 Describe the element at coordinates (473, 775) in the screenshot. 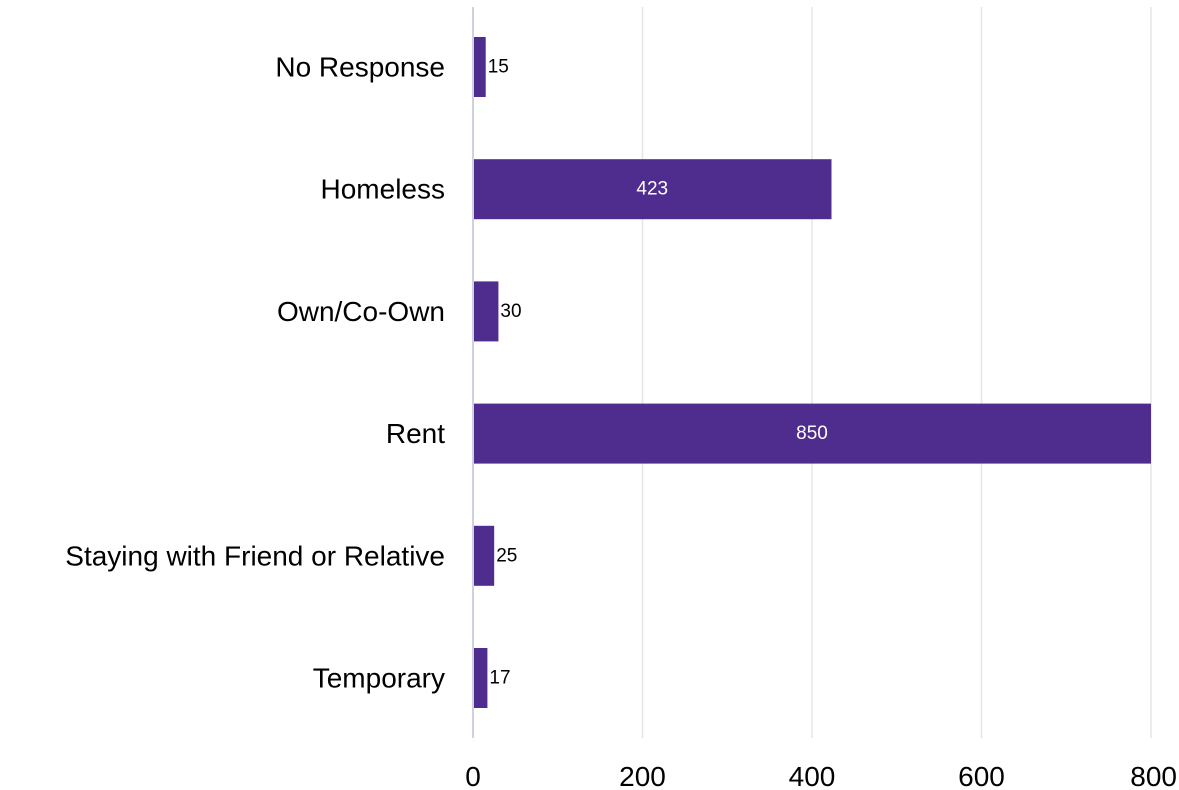

I see `x-tick-label-0: 0` at that location.